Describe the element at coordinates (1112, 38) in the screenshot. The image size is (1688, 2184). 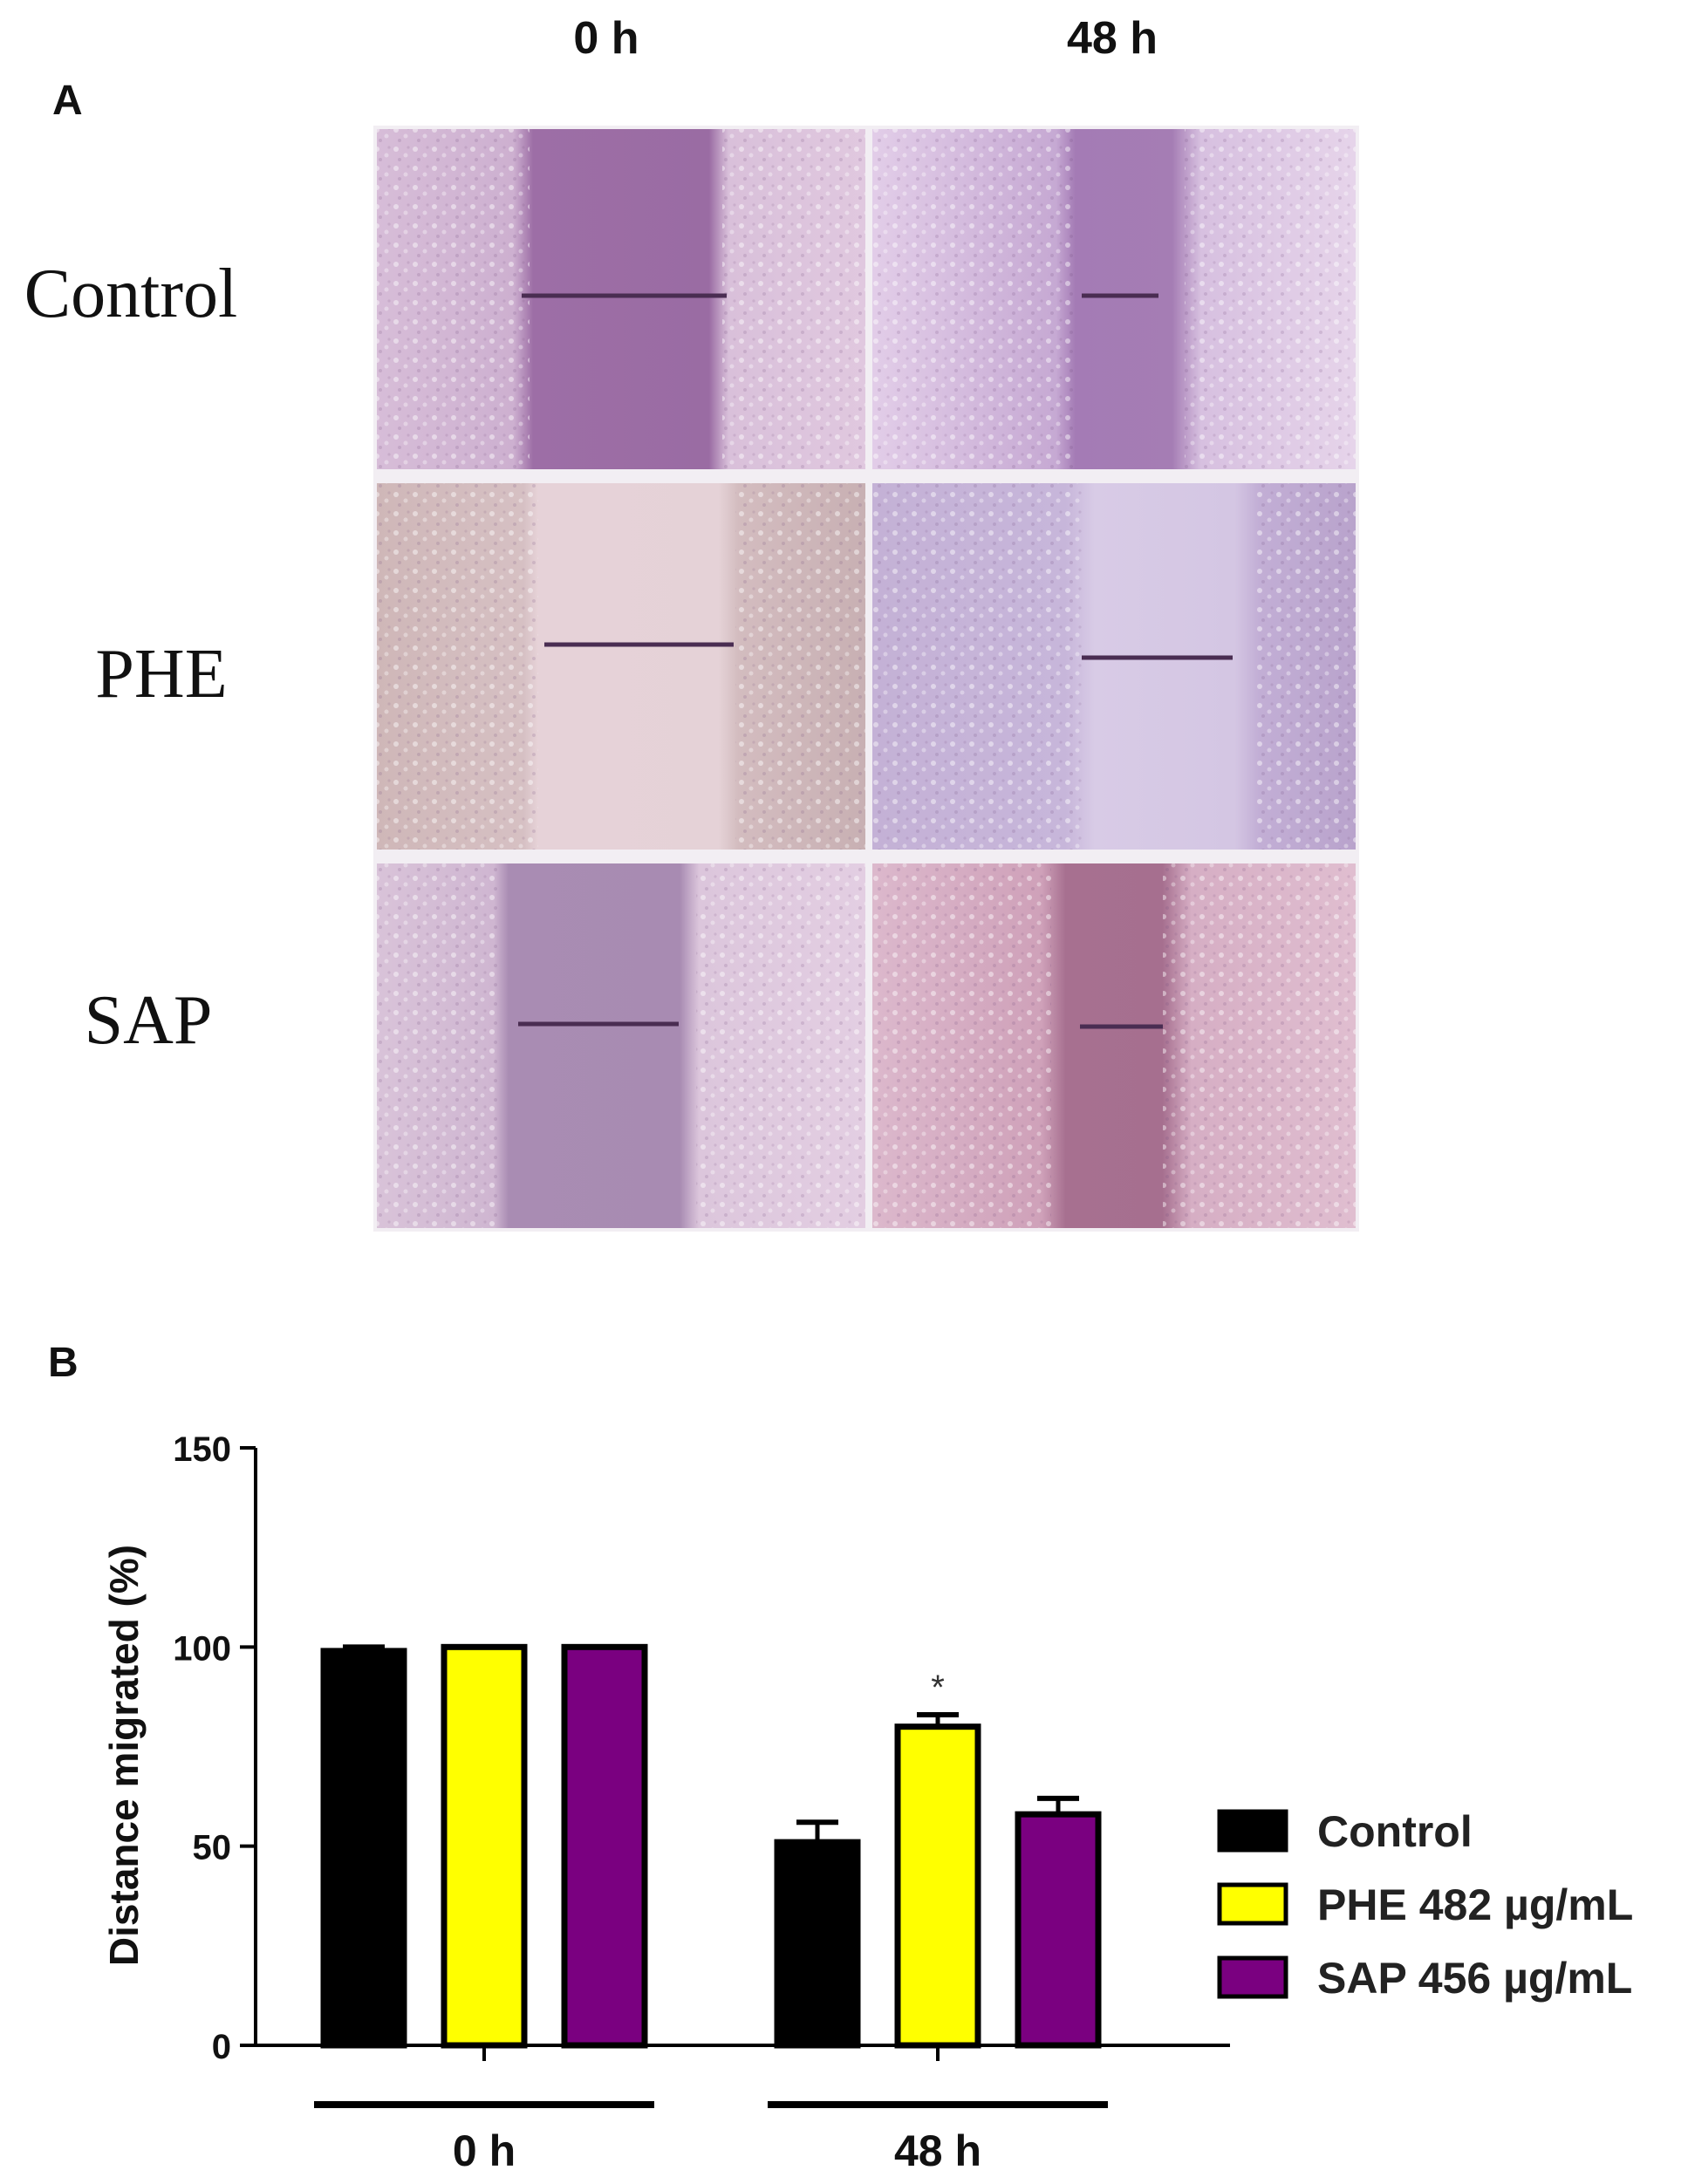
I see `column-header-48h: 48 h` at that location.